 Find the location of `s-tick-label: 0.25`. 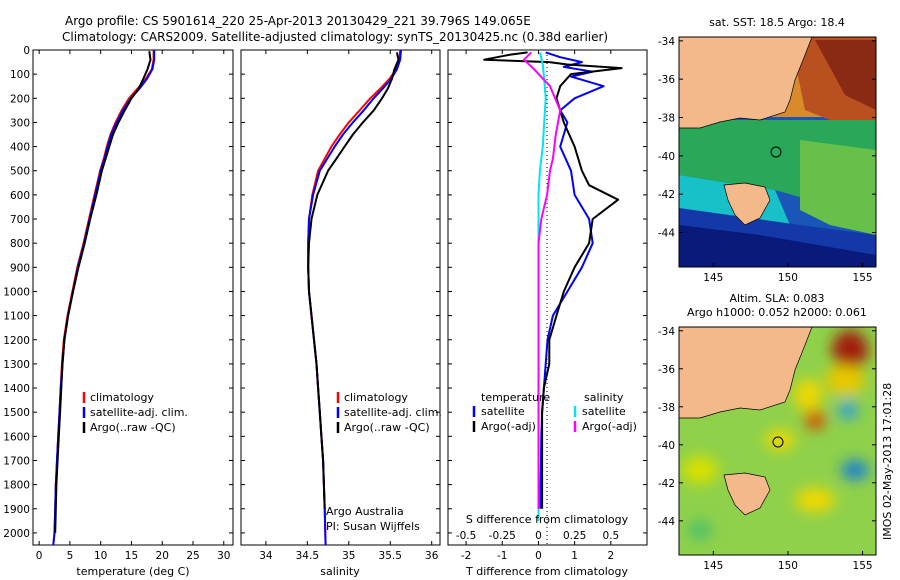

s-tick-label: 0.25 is located at coordinates (574, 536).